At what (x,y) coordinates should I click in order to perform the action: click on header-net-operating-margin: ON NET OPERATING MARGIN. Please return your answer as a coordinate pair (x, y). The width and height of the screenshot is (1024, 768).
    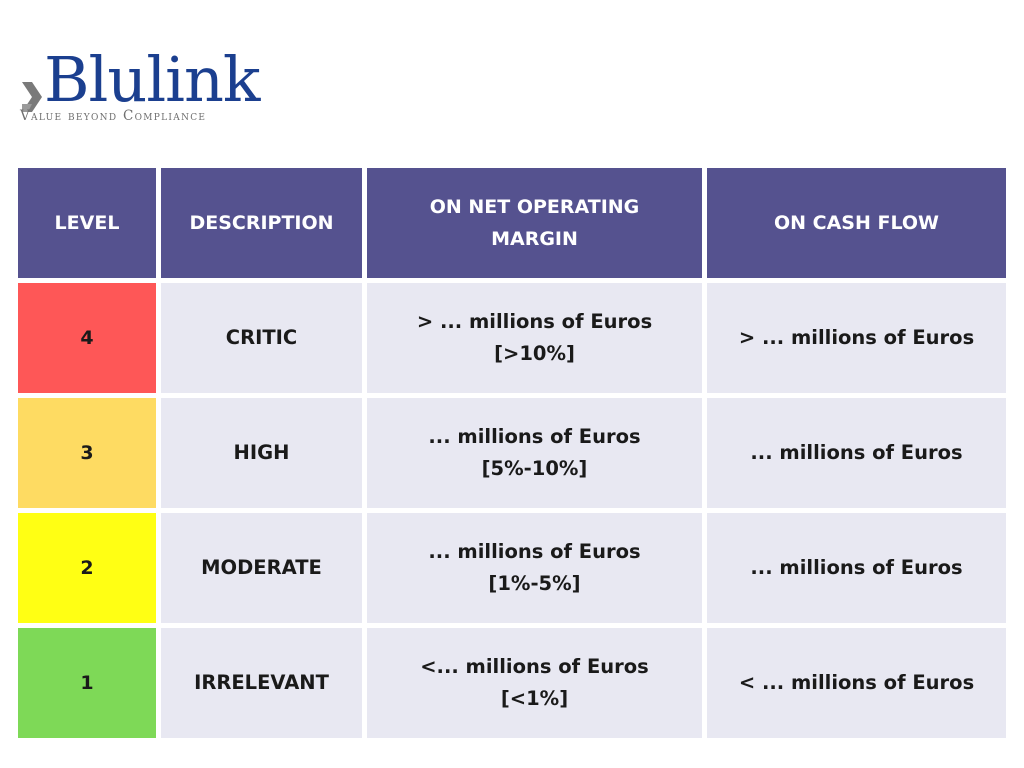
    Looking at the image, I should click on (534, 223).